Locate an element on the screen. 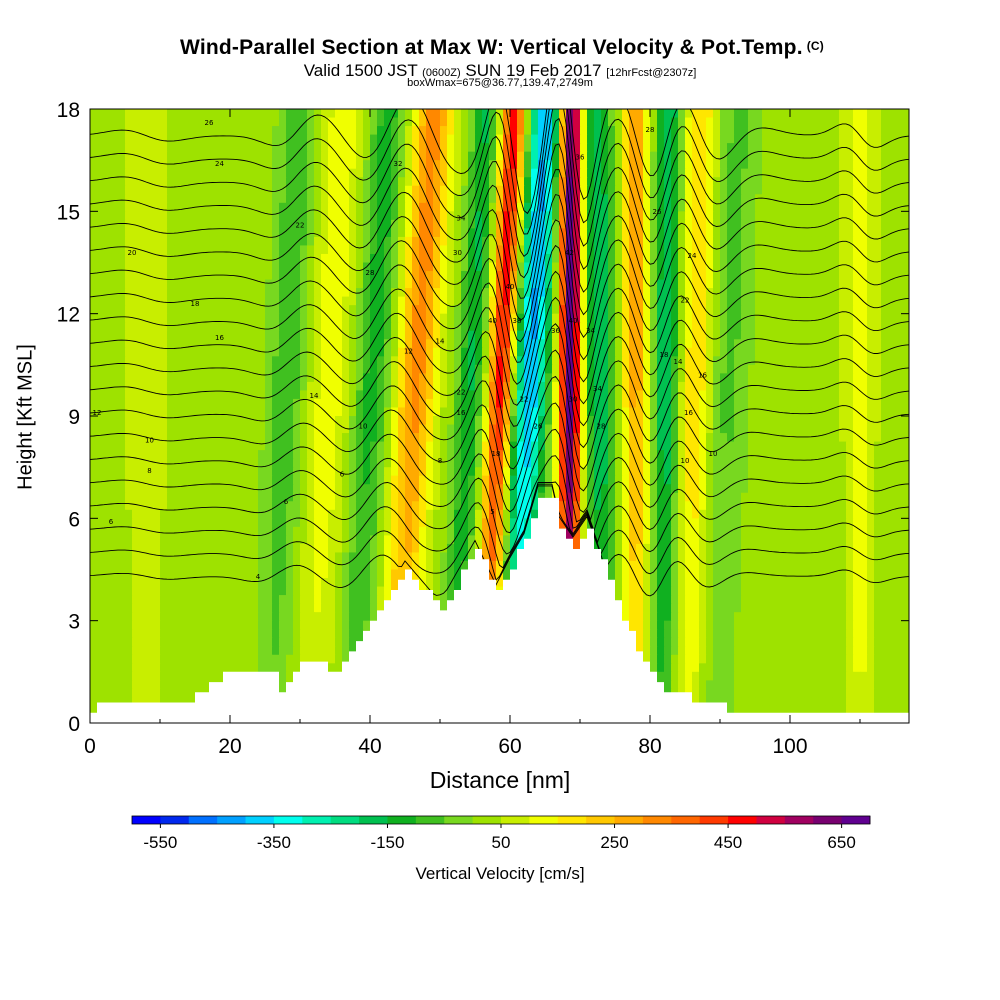  valid-time: Valid 1500 JST is located at coordinates (360, 70).